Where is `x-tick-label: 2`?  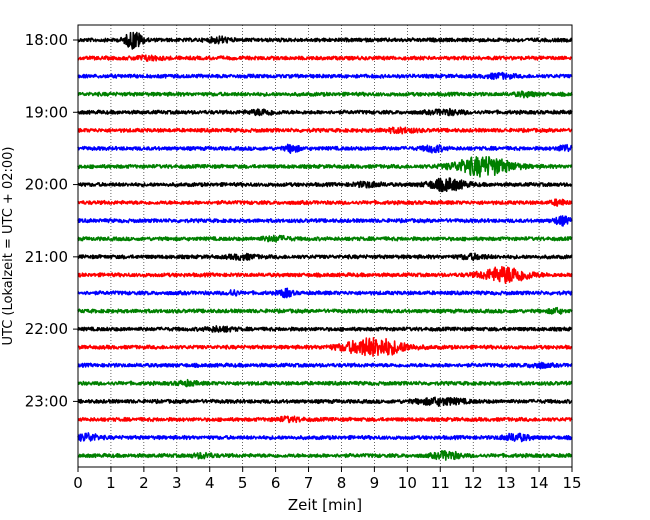 x-tick-label: 2 is located at coordinates (144, 483).